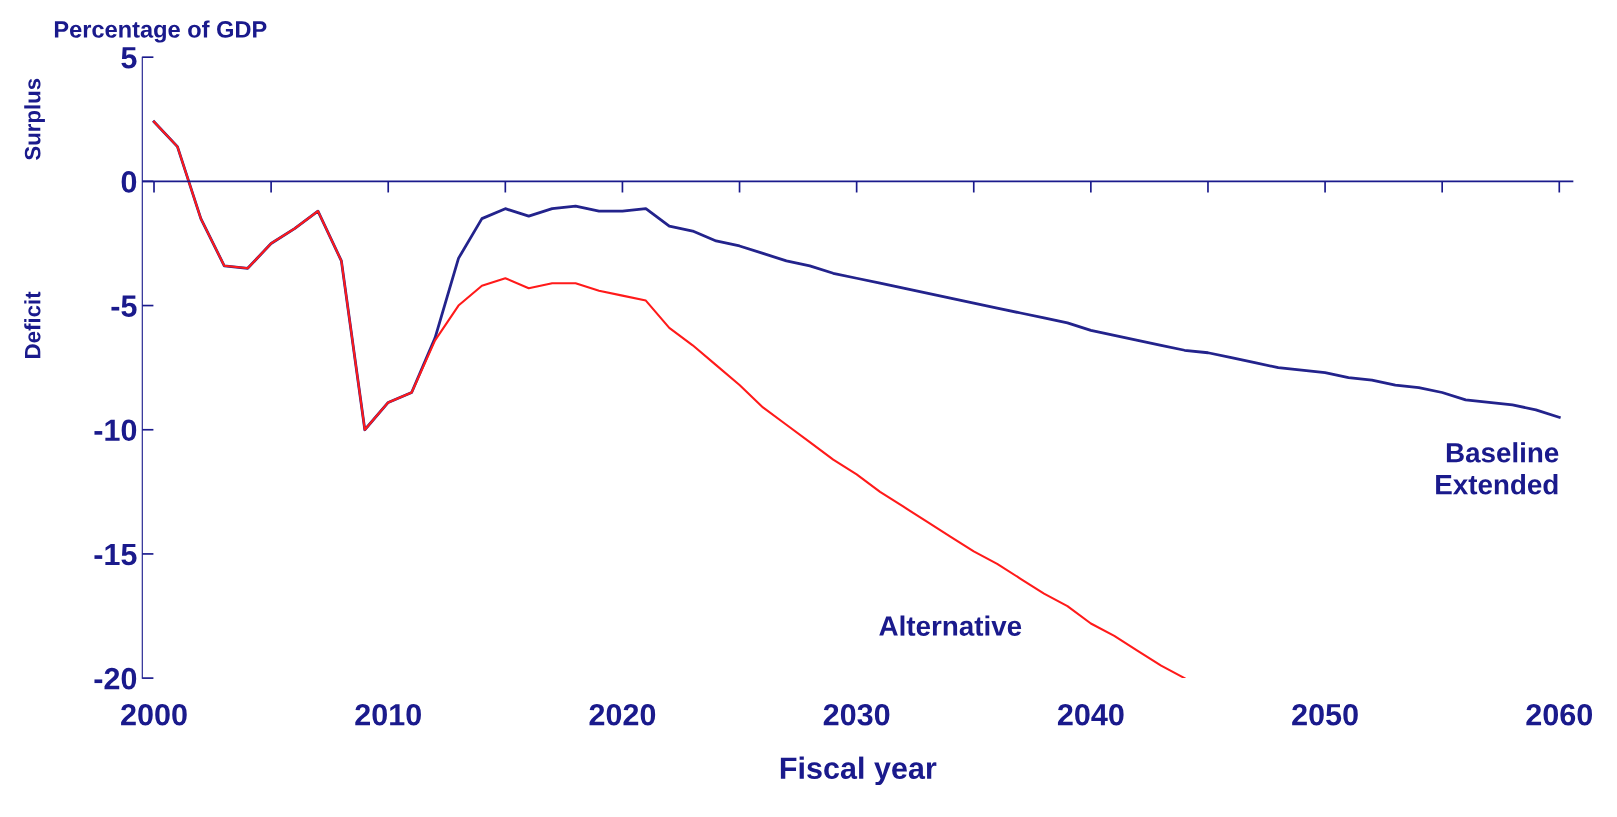  I want to click on x-tick-label: 2060, so click(1559, 714).